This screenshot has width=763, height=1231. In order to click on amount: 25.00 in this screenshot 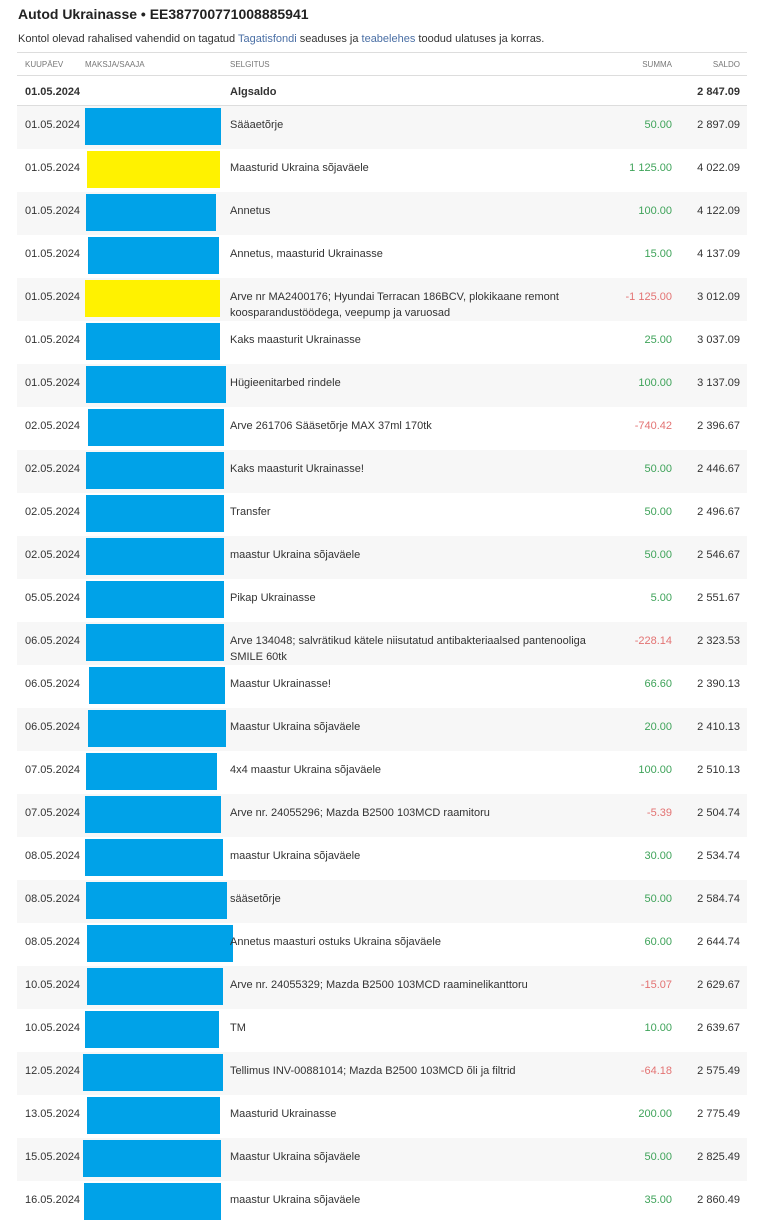, I will do `click(658, 340)`.